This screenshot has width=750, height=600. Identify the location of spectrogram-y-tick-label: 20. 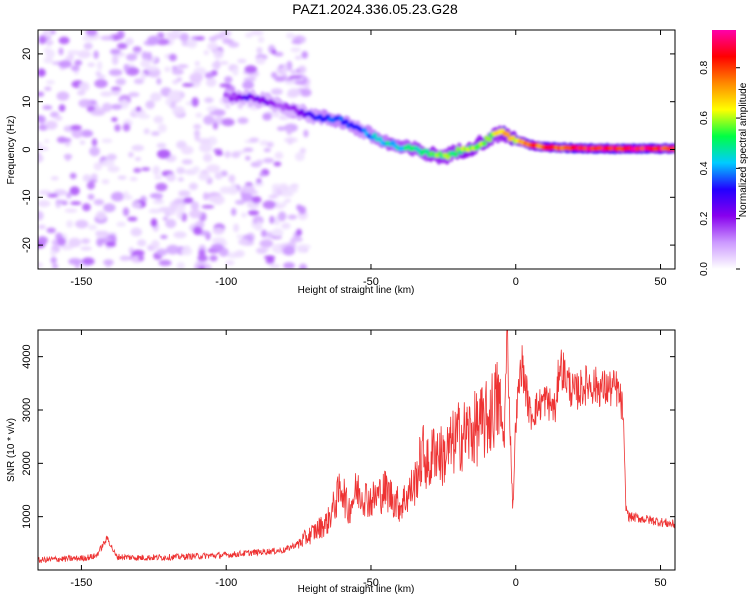
(27, 54).